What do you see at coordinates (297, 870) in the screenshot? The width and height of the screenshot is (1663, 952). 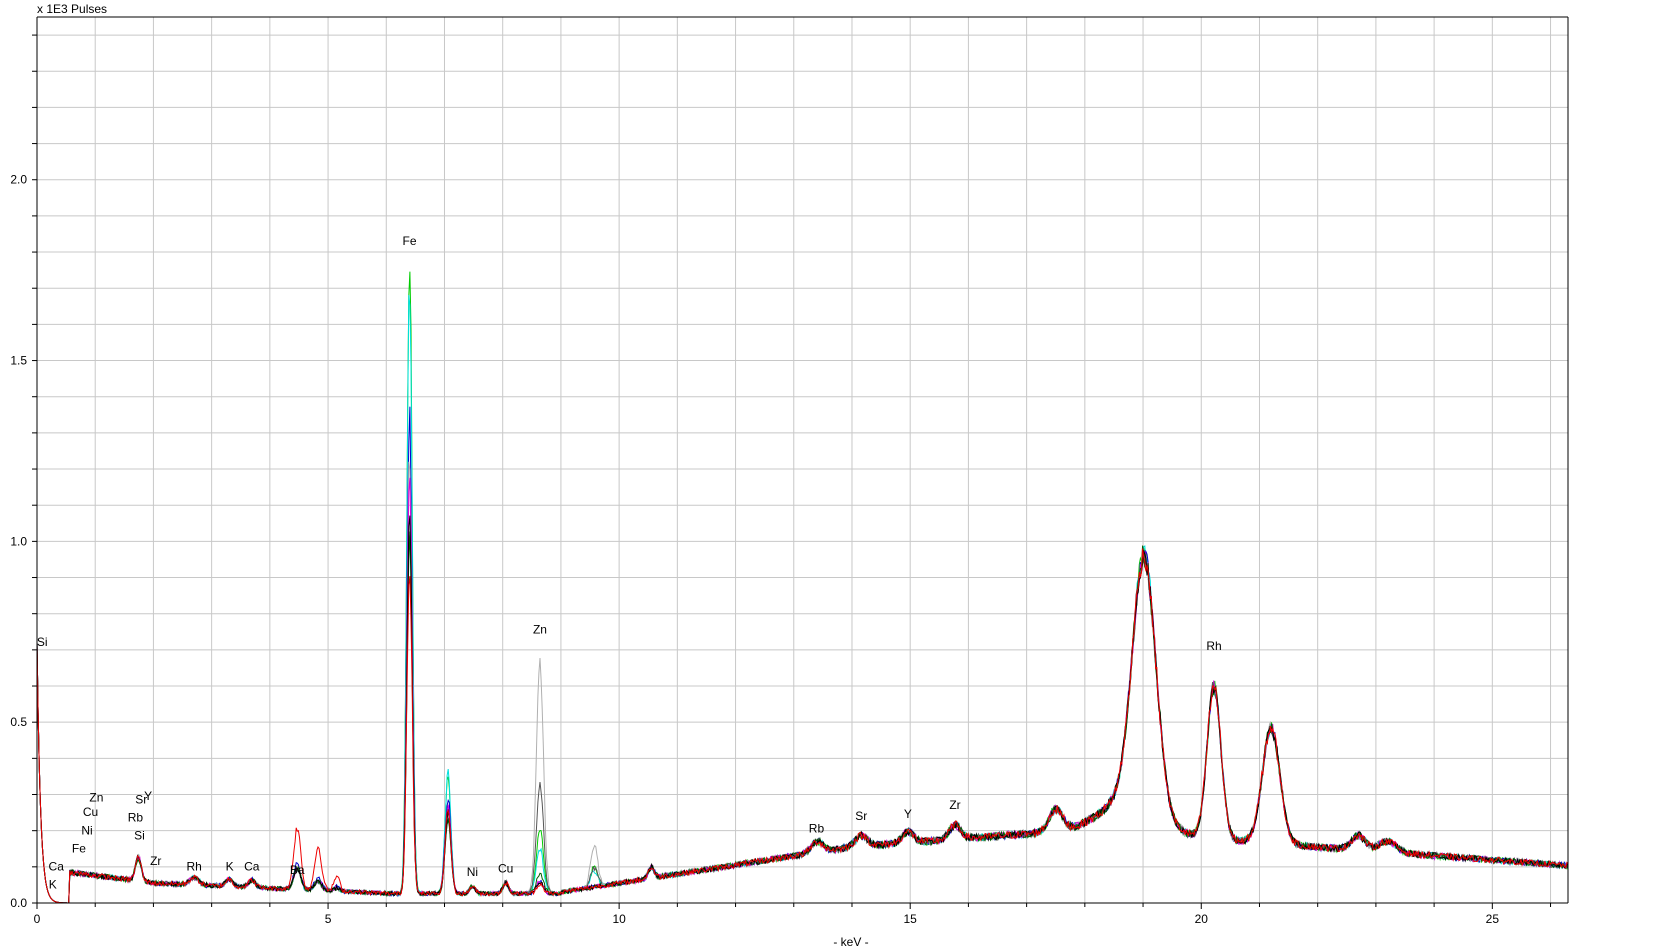 I see `peak-label-ba: Ba` at bounding box center [297, 870].